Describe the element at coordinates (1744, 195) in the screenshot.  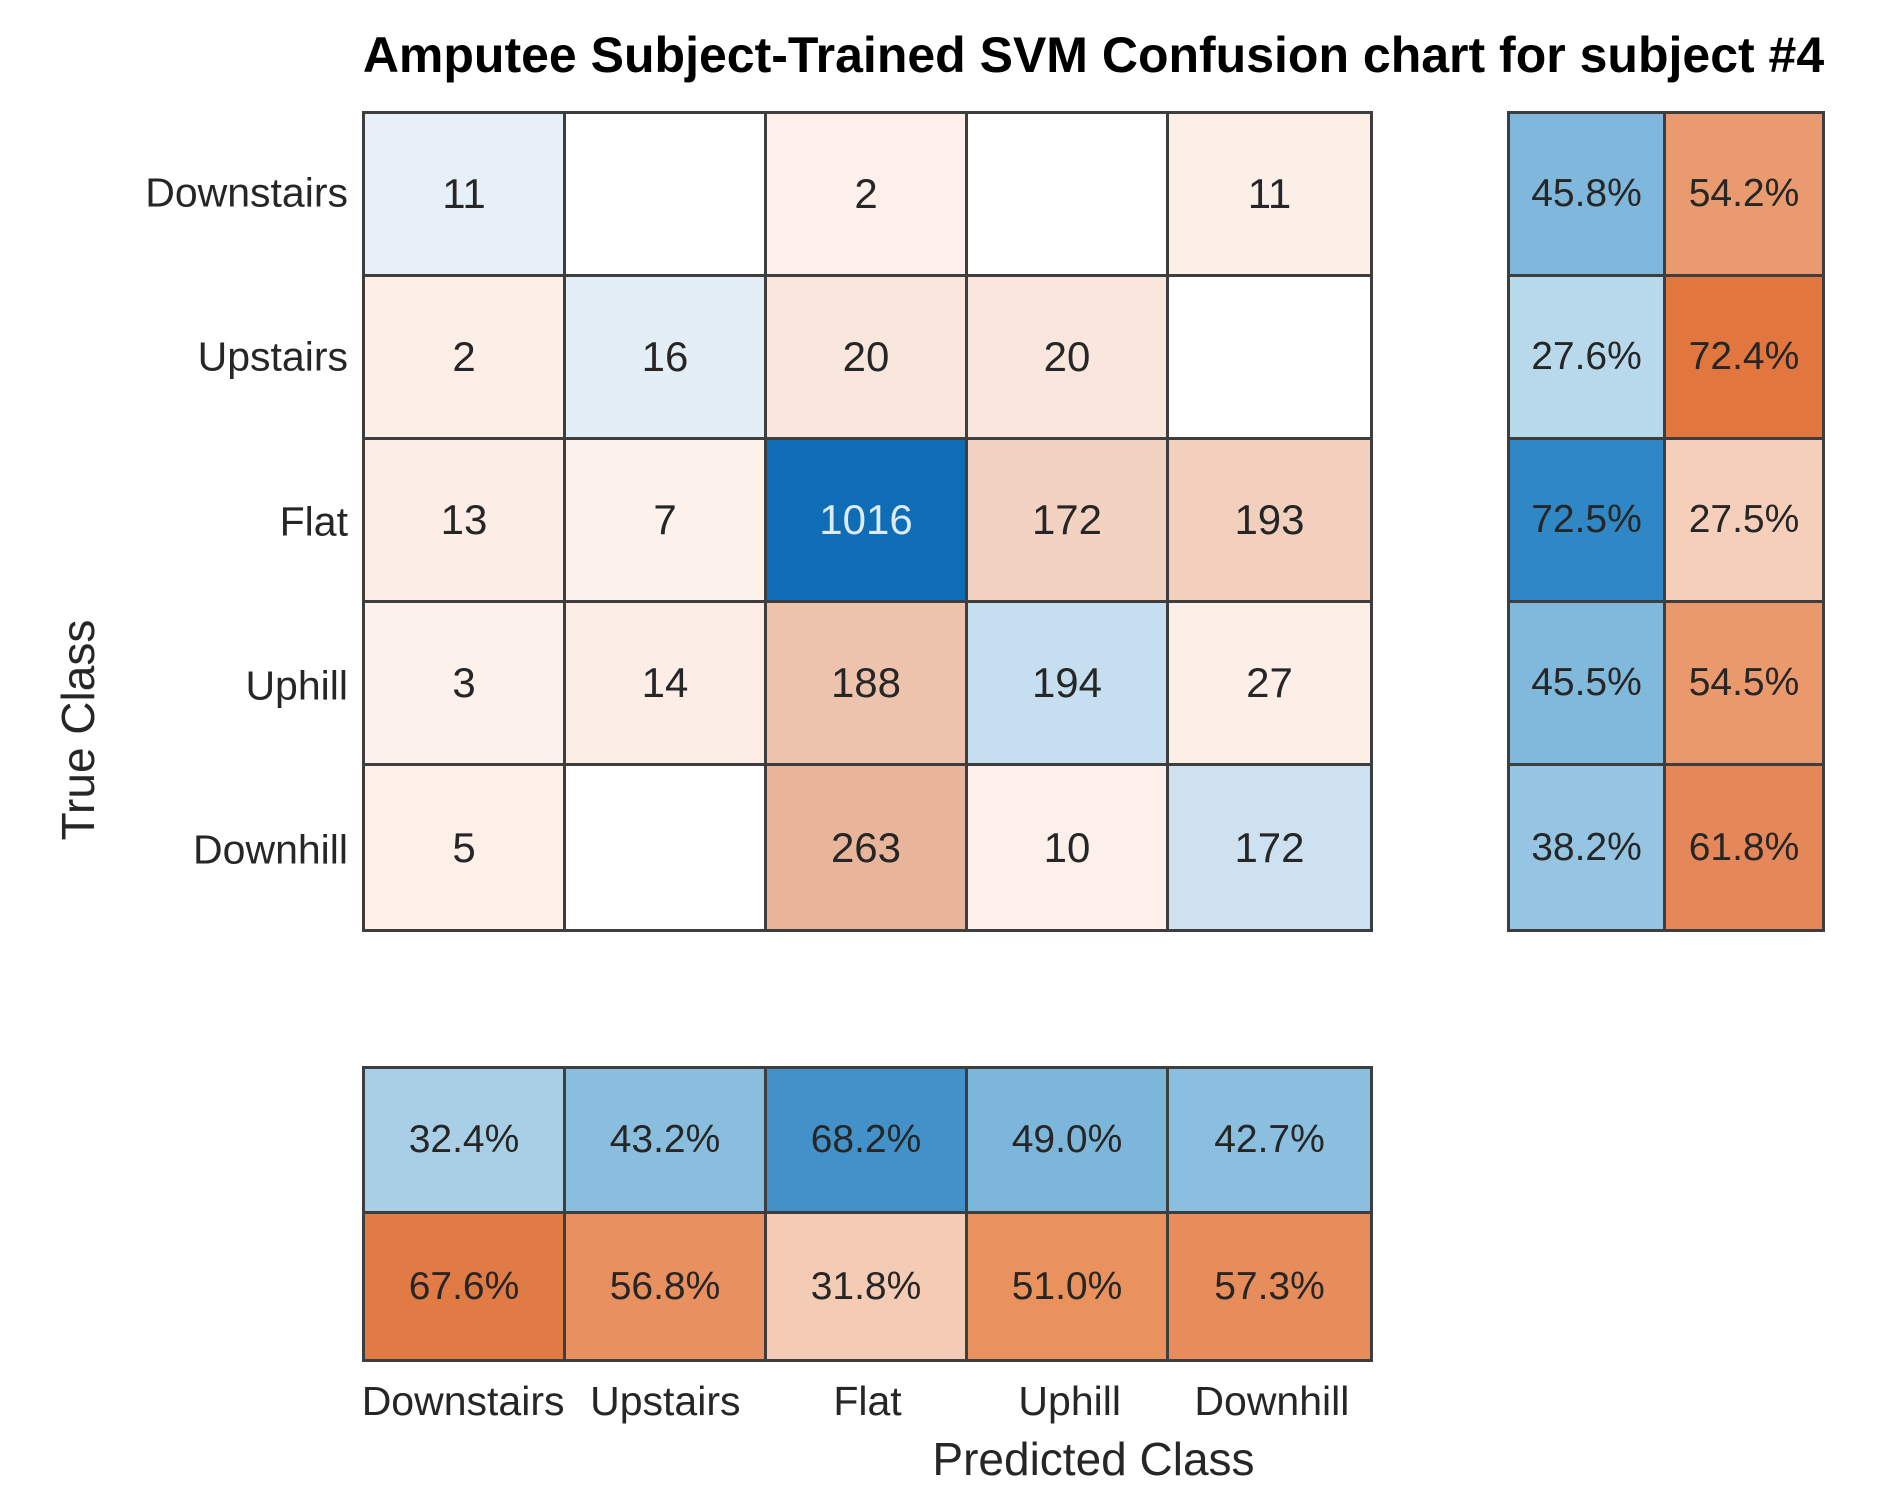
I see `row-summary-incorrect-cell: 54.2%` at that location.